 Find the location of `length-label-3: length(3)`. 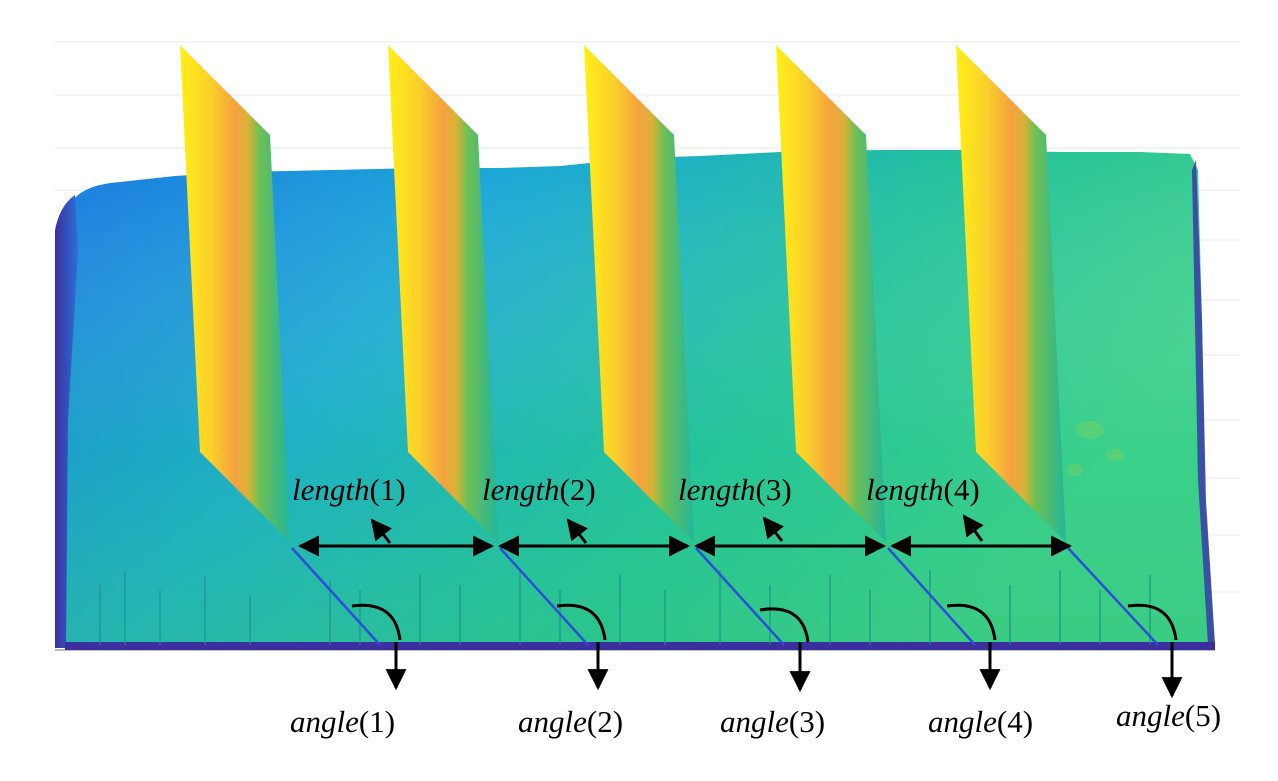

length-label-3: length(3) is located at coordinates (735, 489).